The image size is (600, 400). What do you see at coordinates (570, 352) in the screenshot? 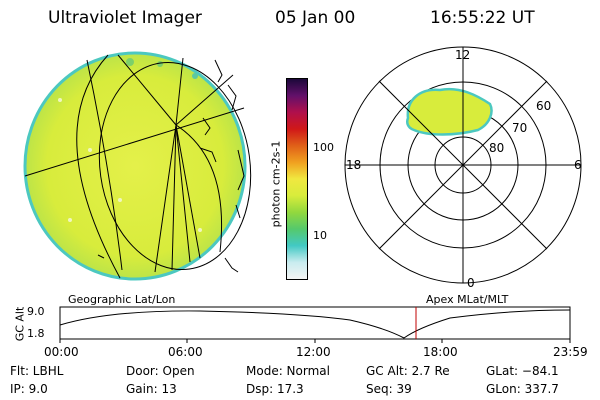
I see `altitude-xtick-2359: 23:59` at bounding box center [570, 352].